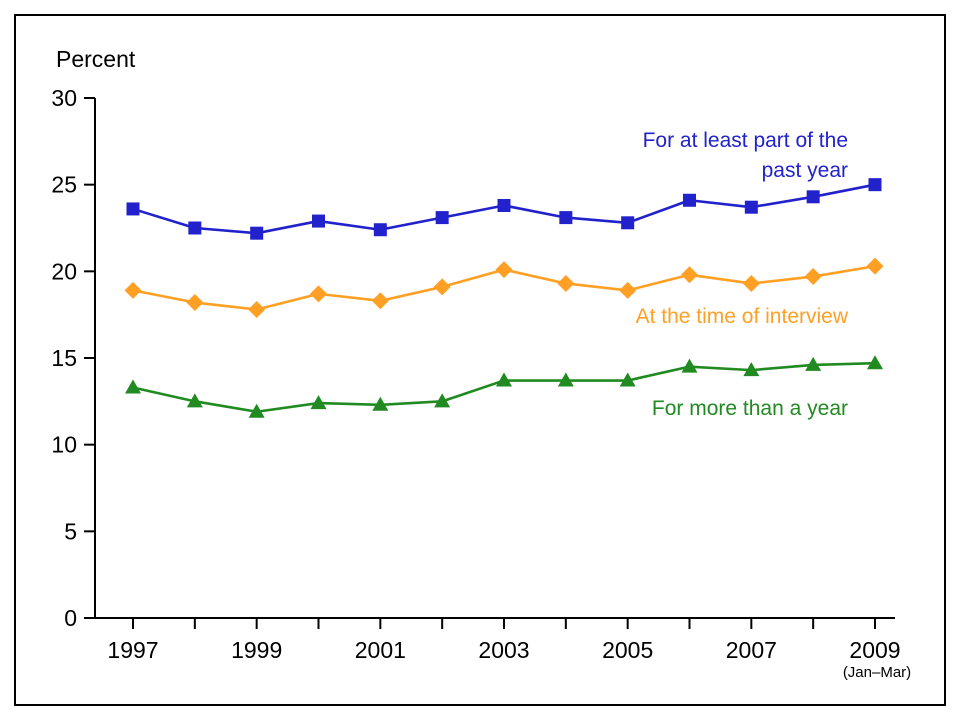 Image resolution: width=960 pixels, height=720 pixels. Describe the element at coordinates (877, 672) in the screenshot. I see `x-axis-note: (Jan–Mar)` at that location.